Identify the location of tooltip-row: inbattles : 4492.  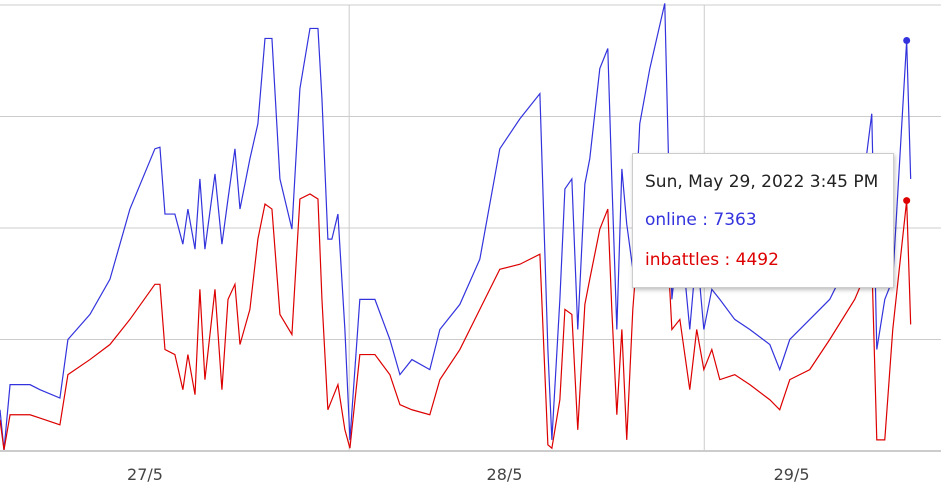
(763, 260).